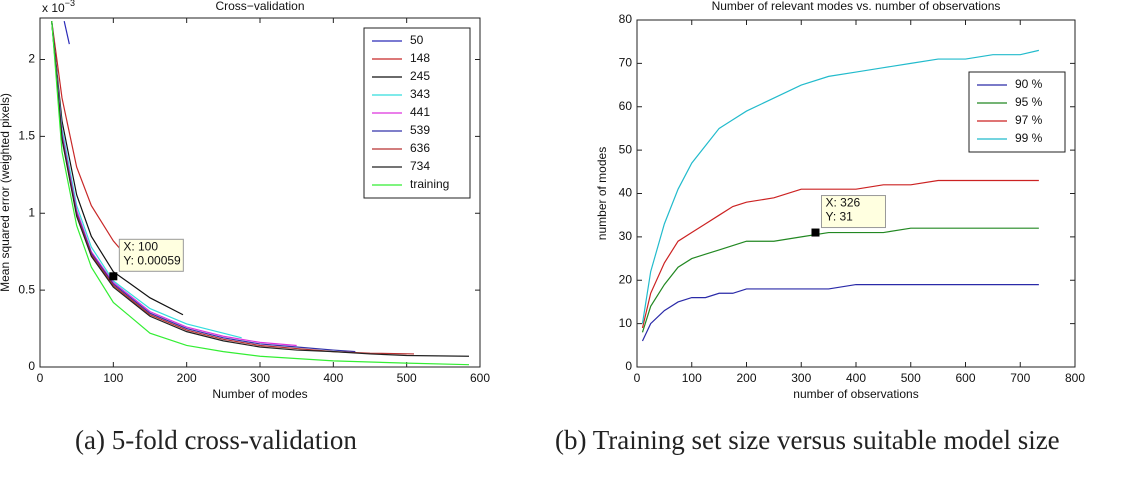 The image size is (1142, 492). I want to click on x-axis-label: Number of modes, so click(259, 394).